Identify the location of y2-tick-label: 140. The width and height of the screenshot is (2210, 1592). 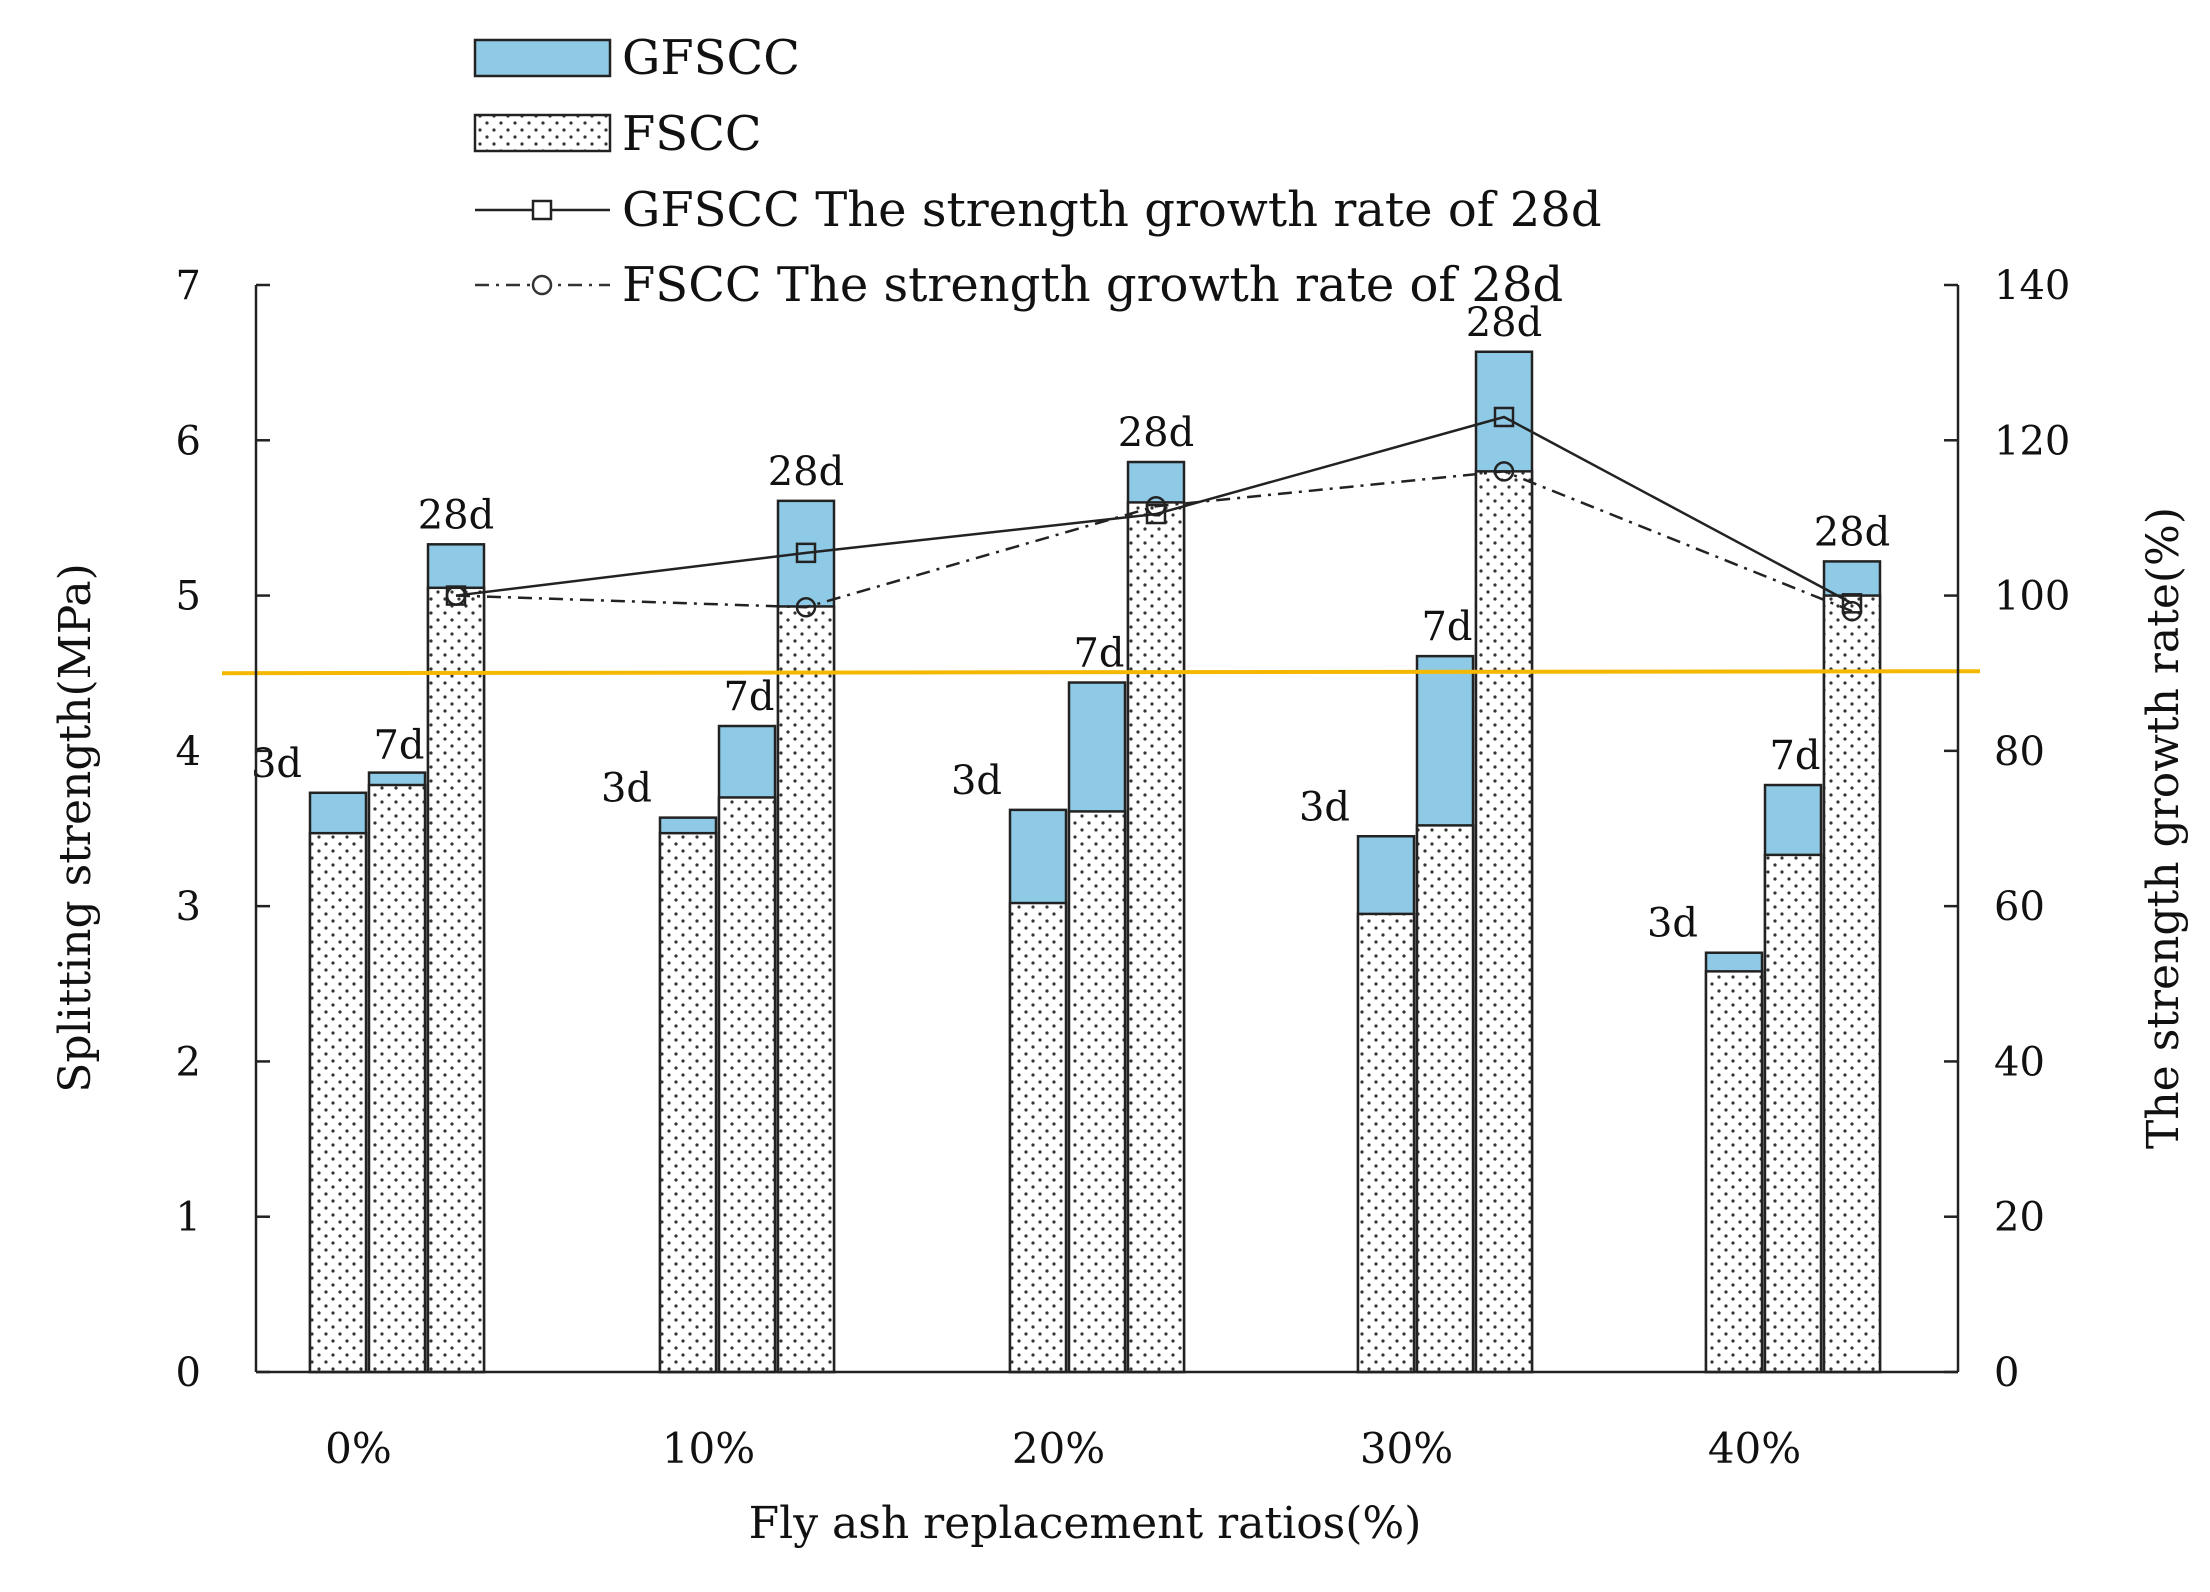
(2032, 286).